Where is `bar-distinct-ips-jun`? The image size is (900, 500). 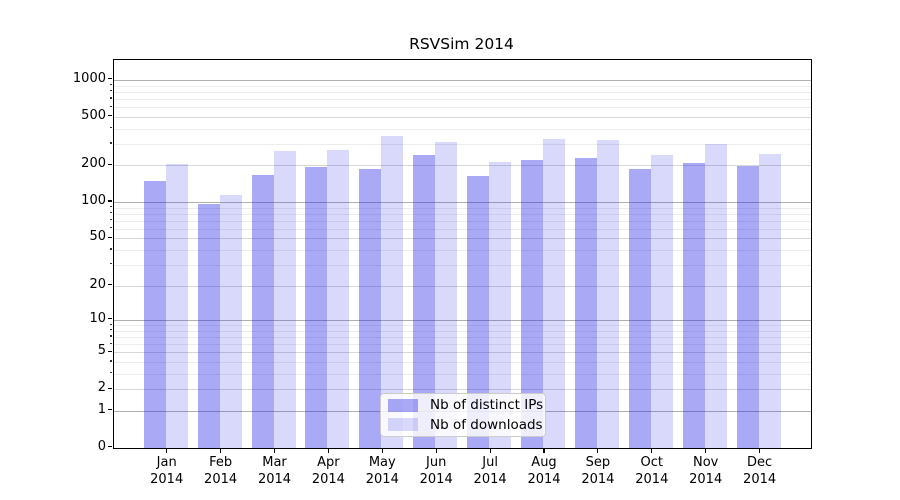
bar-distinct-ips-jun is located at coordinates (424, 301).